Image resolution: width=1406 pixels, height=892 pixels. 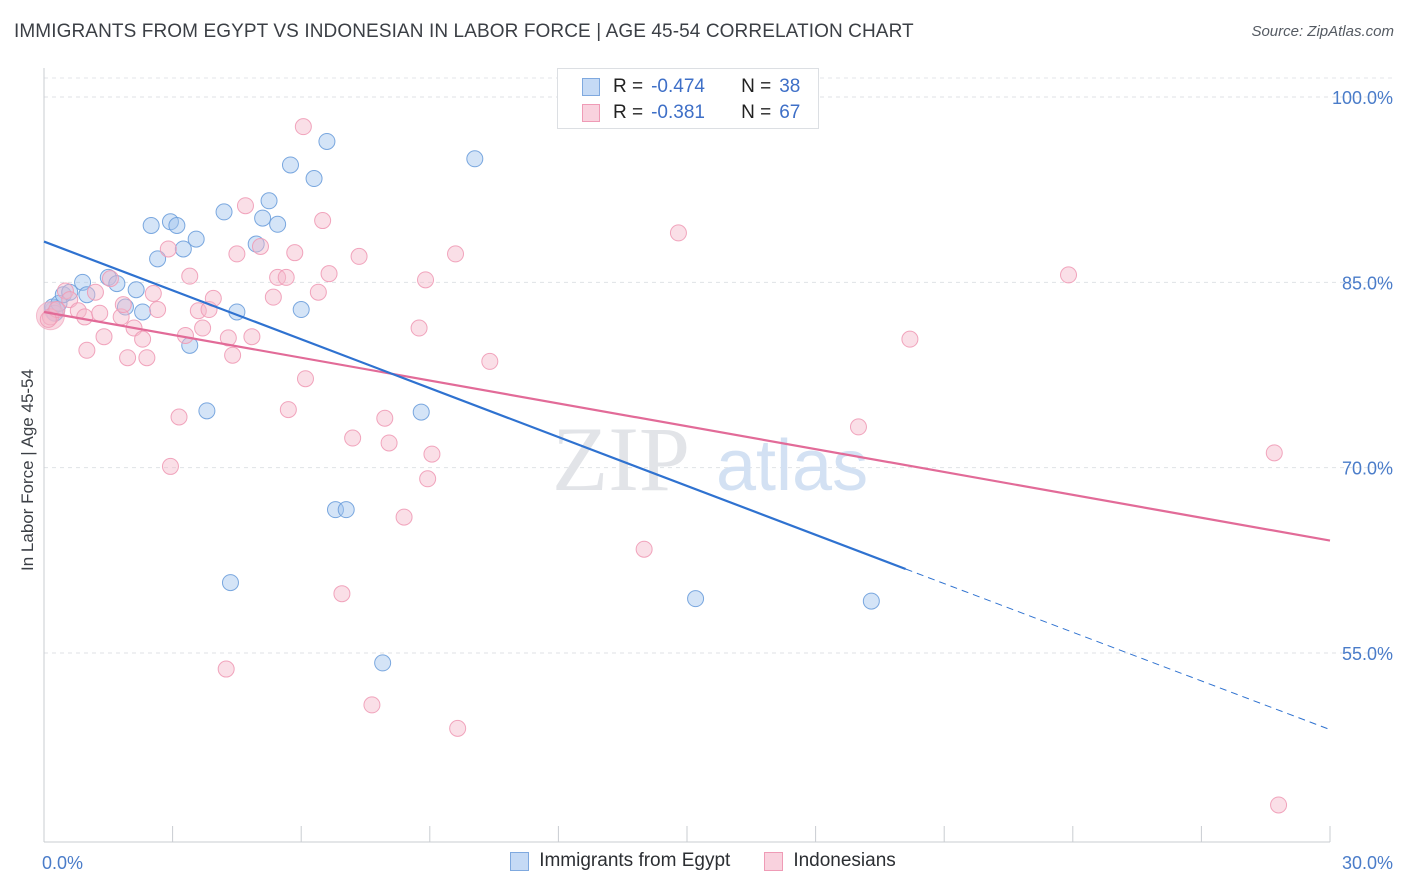 What do you see at coordinates (591, 113) in the screenshot?
I see `indonesian-swatch` at bounding box center [591, 113].